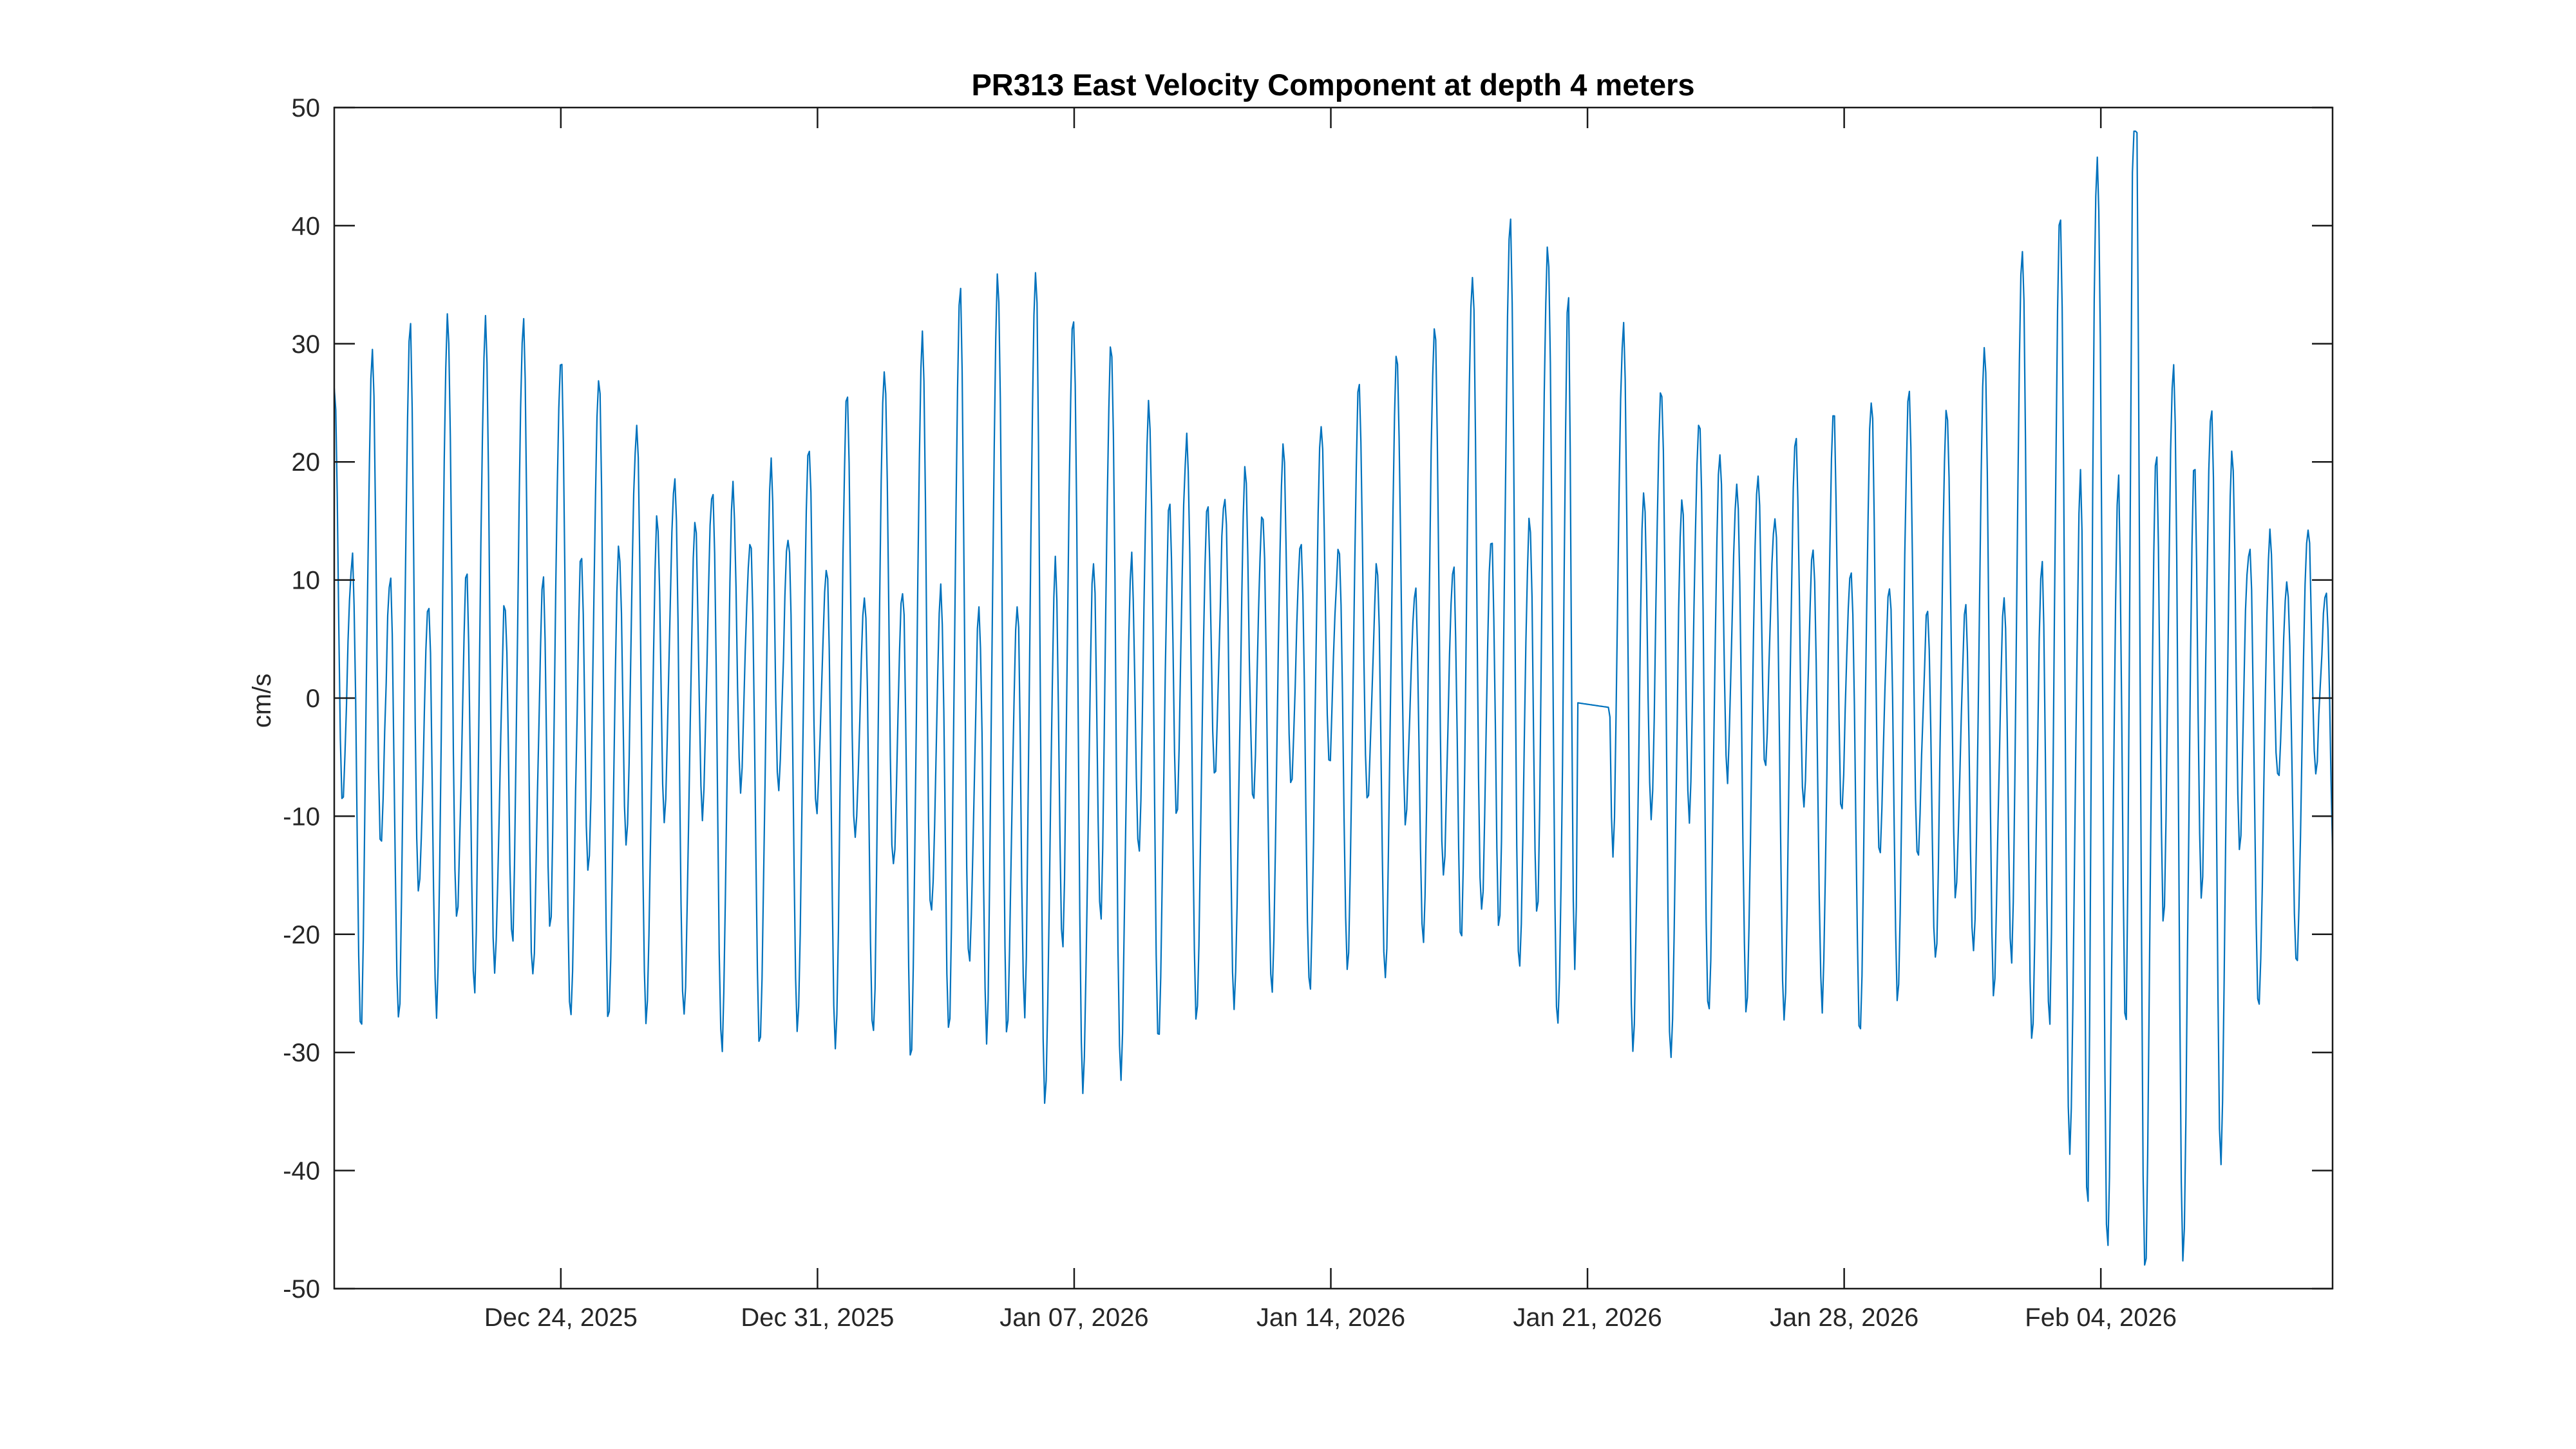  I want to click on y-axis-label: cm/s, so click(262, 701).